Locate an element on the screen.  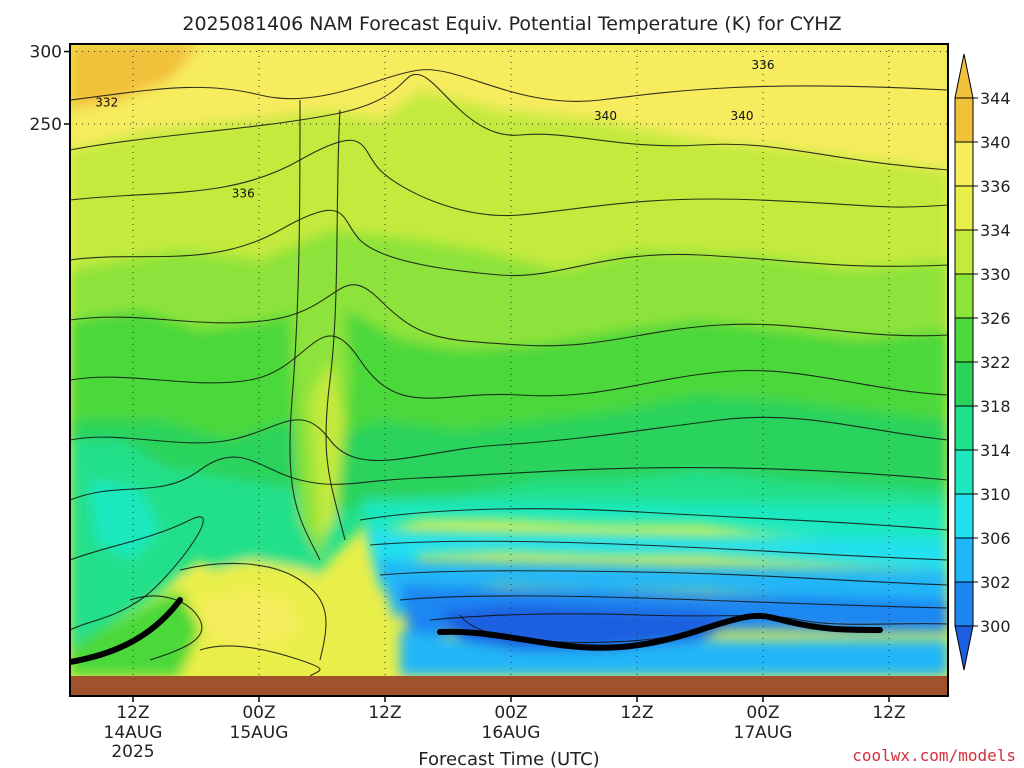
contour-label-text: 332 is located at coordinates (106, 102).